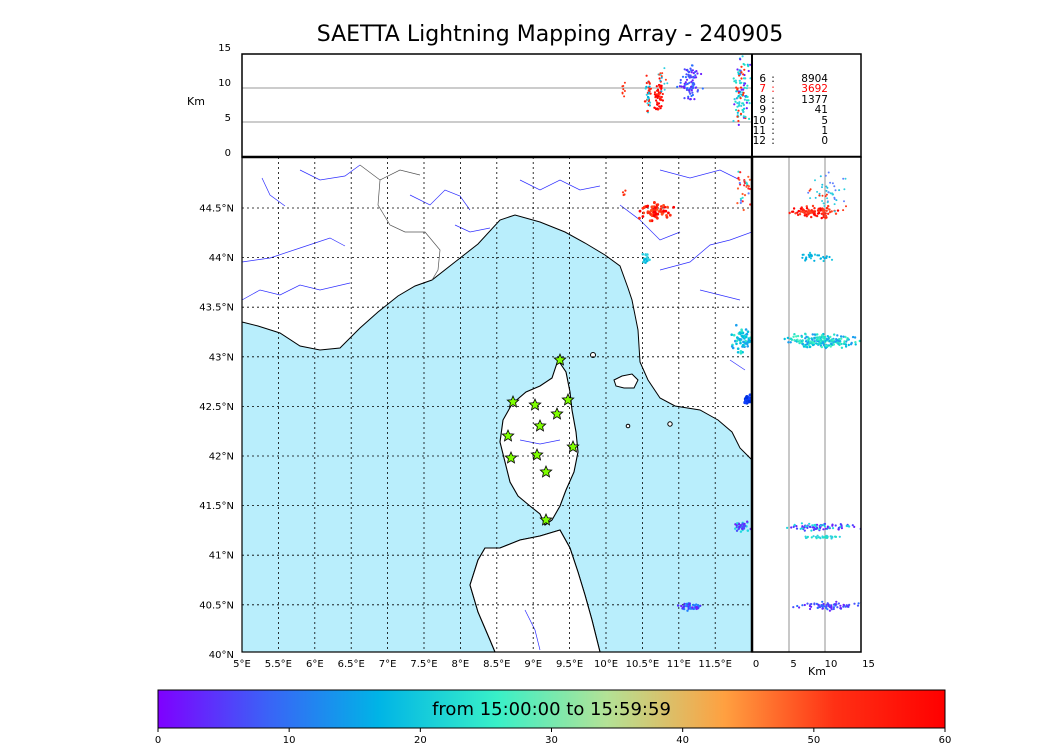  Describe the element at coordinates (400, 222) in the screenshot. I see `borders` at that location.